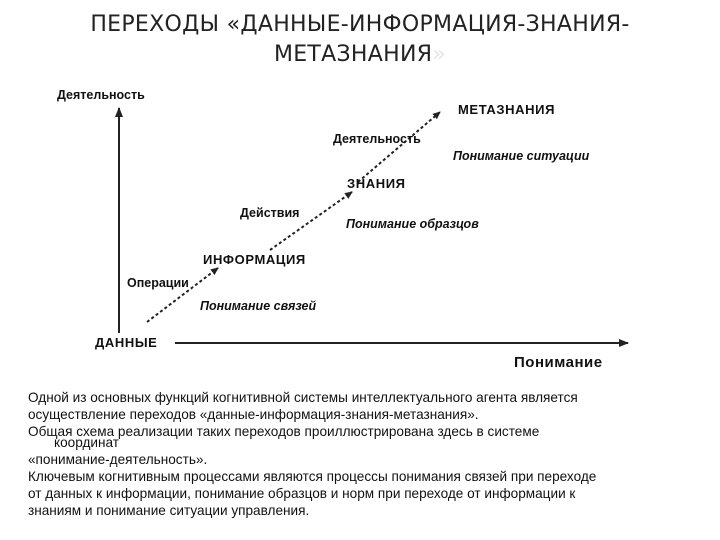 Image resolution: width=720 pixels, height=540 pixels. Describe the element at coordinates (412, 224) in the screenshot. I see `understanding-label-patterns: Понимание образцов` at that location.